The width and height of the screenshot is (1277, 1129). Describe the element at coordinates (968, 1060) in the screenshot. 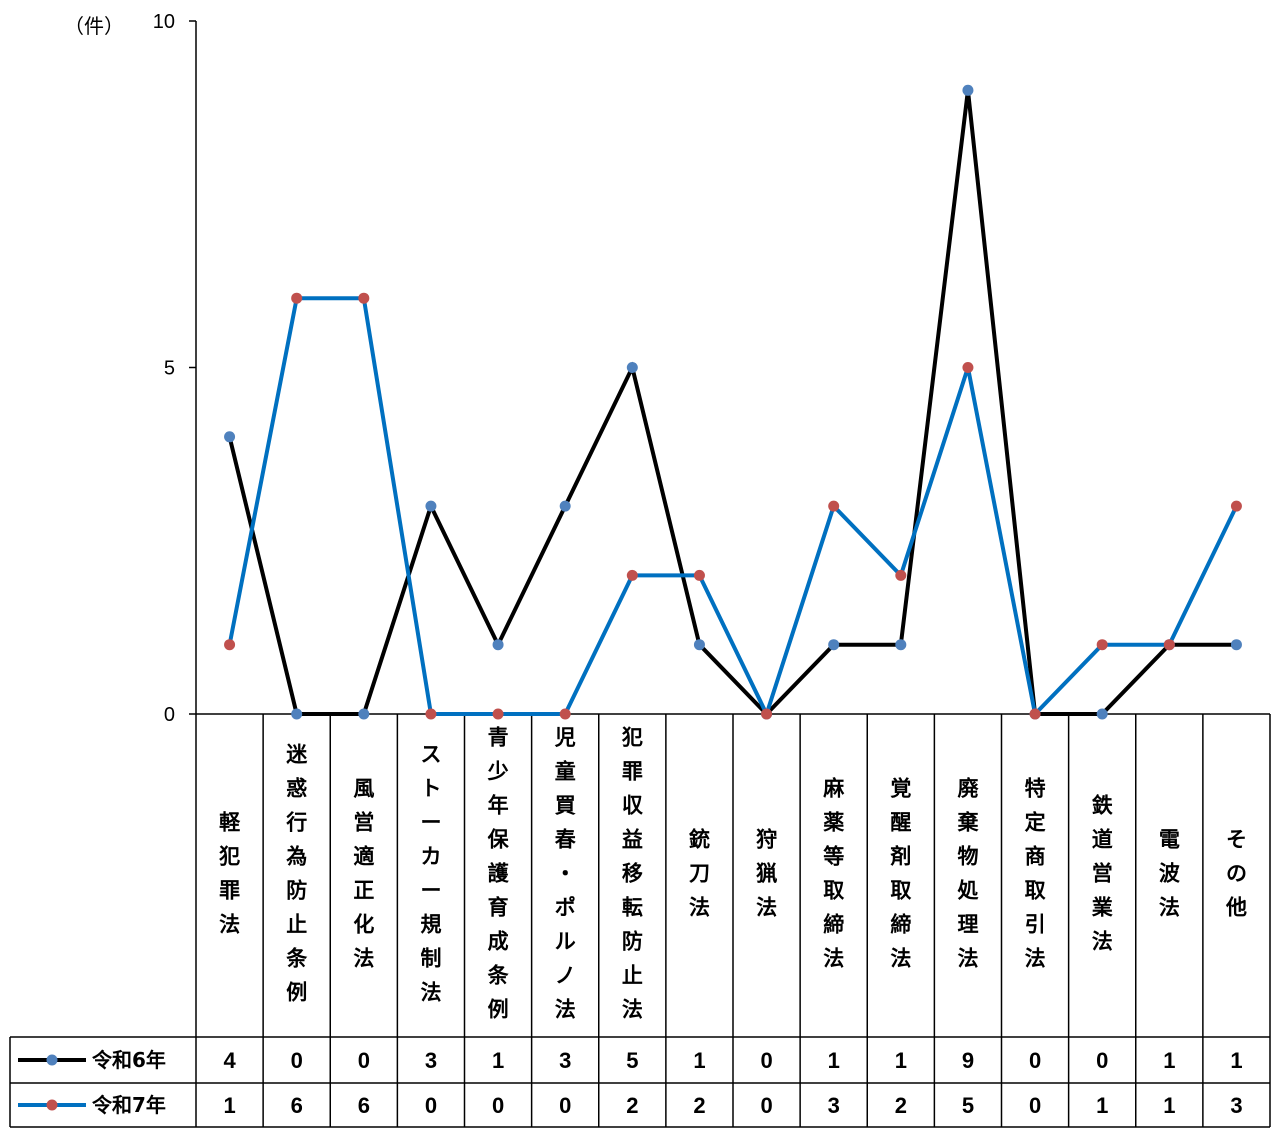

I see `table-cell-value: 9` at that location.